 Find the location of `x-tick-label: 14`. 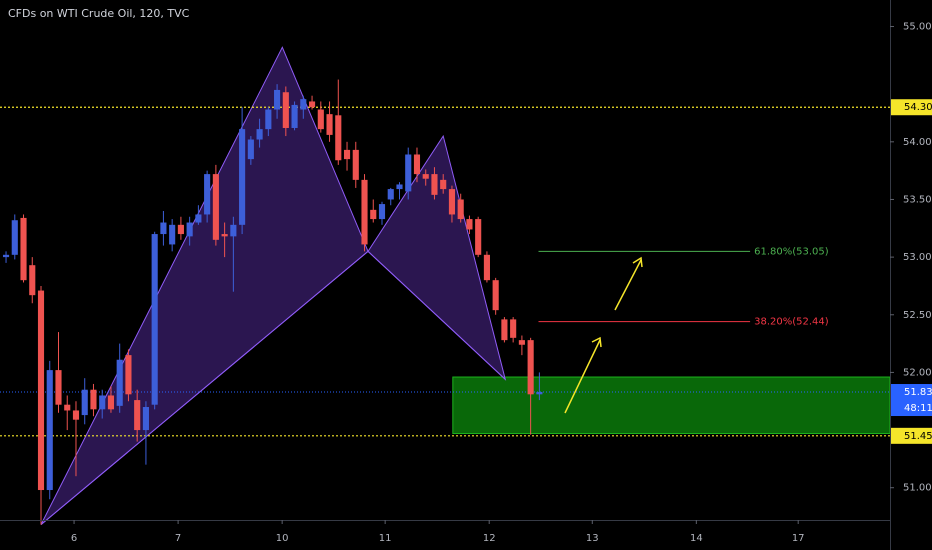

x-tick-label: 14 is located at coordinates (696, 538).